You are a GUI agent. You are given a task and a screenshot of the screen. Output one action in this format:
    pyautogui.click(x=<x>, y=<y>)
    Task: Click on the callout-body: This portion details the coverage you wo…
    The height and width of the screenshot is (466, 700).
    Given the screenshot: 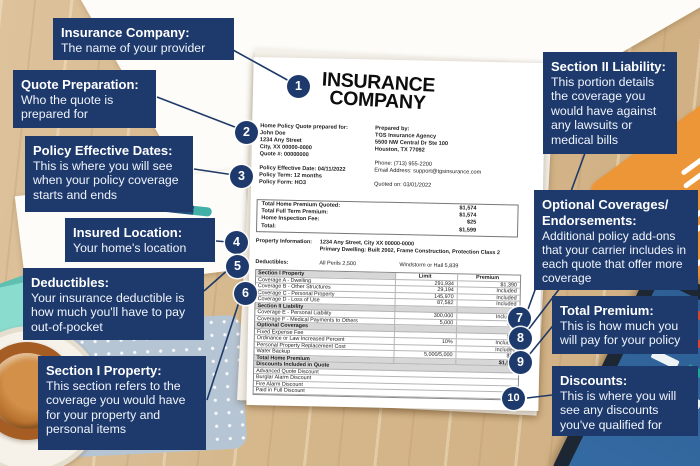 What is the action you would take?
    pyautogui.click(x=604, y=110)
    